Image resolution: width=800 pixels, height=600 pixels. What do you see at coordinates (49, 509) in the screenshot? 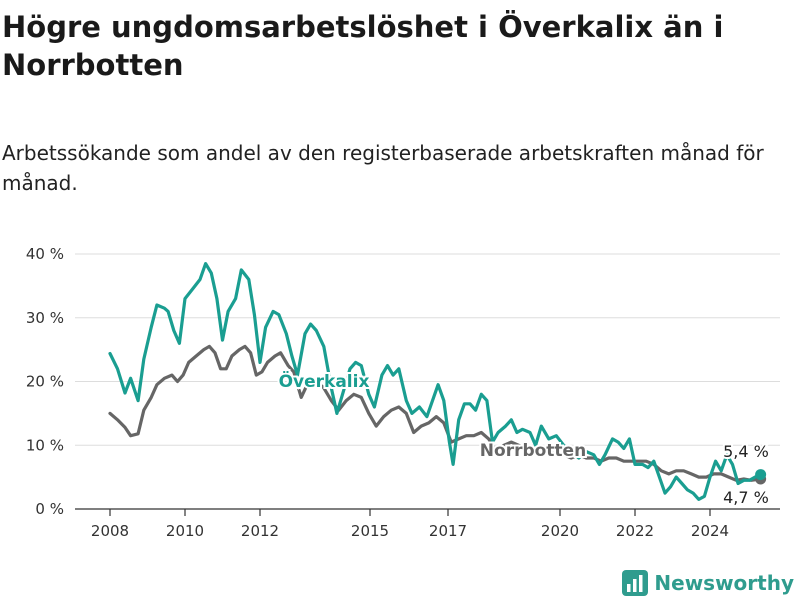
I see `y-tick-label: 0 %` at bounding box center [49, 509].